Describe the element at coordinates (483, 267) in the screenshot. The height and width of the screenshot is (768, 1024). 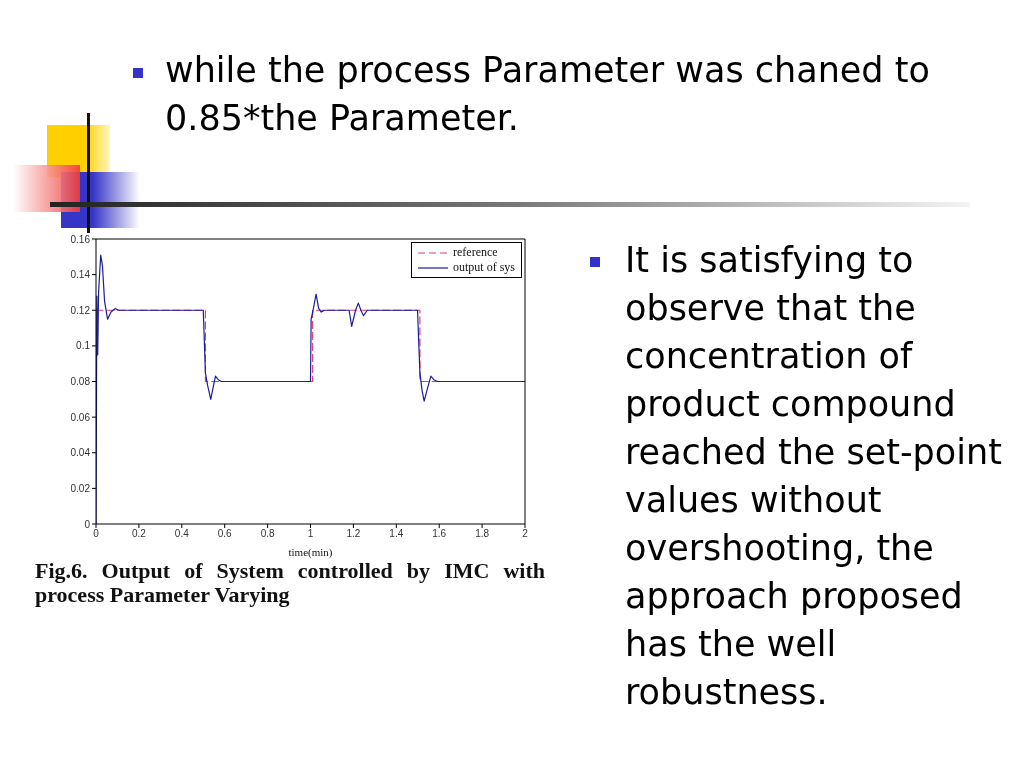
I see `legend-label: output of sys` at that location.